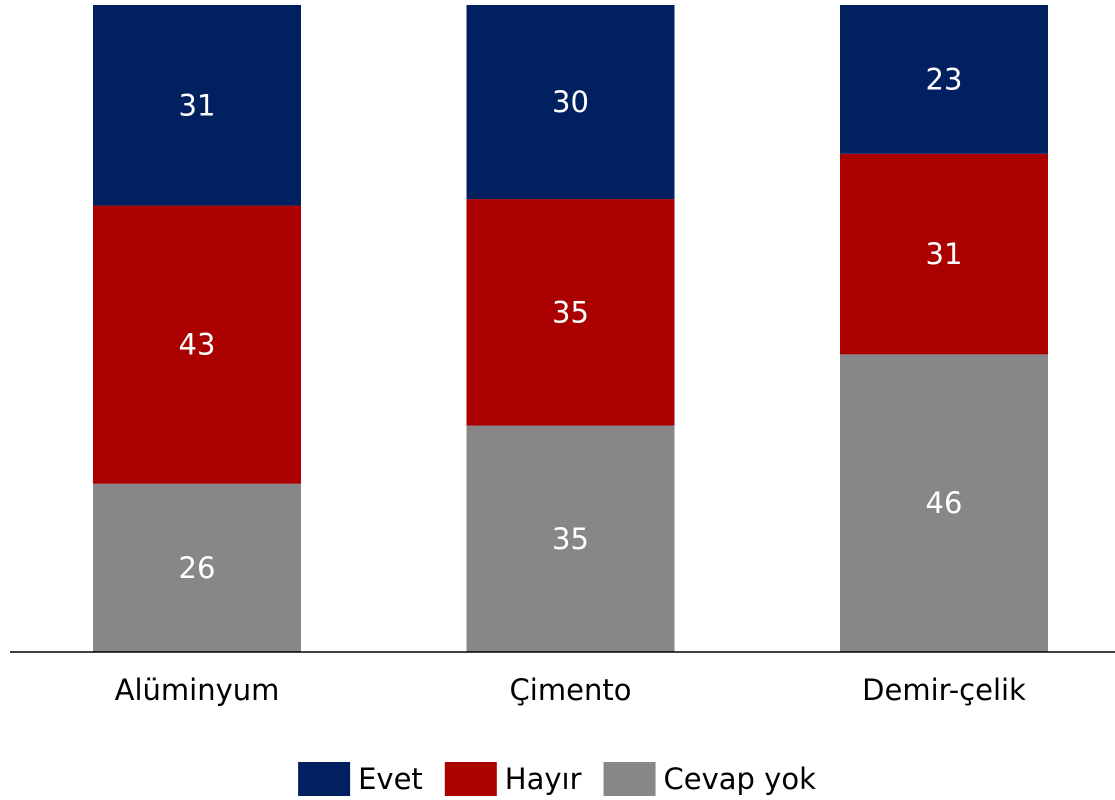 The height and width of the screenshot is (800, 1115). I want to click on data-label: 46, so click(944, 503).